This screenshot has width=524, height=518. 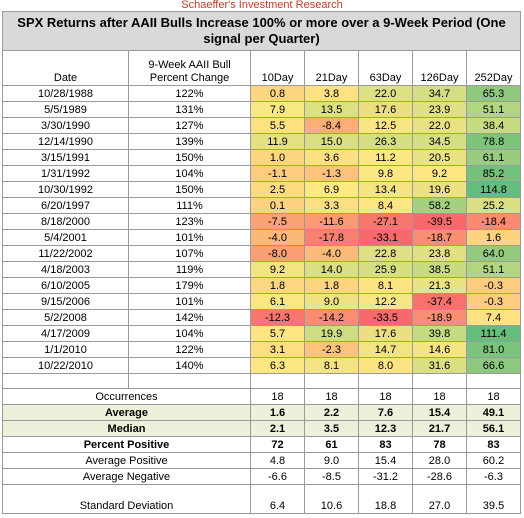 What do you see at coordinates (277, 444) in the screenshot?
I see `summary-value: 72` at bounding box center [277, 444].